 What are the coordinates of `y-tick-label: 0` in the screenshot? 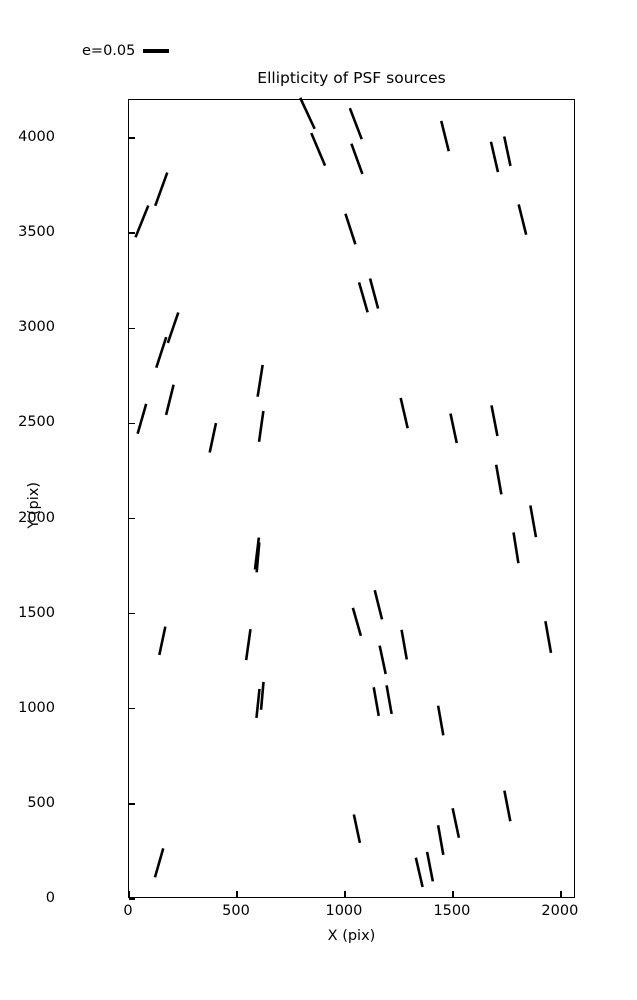 It's located at (50, 897).